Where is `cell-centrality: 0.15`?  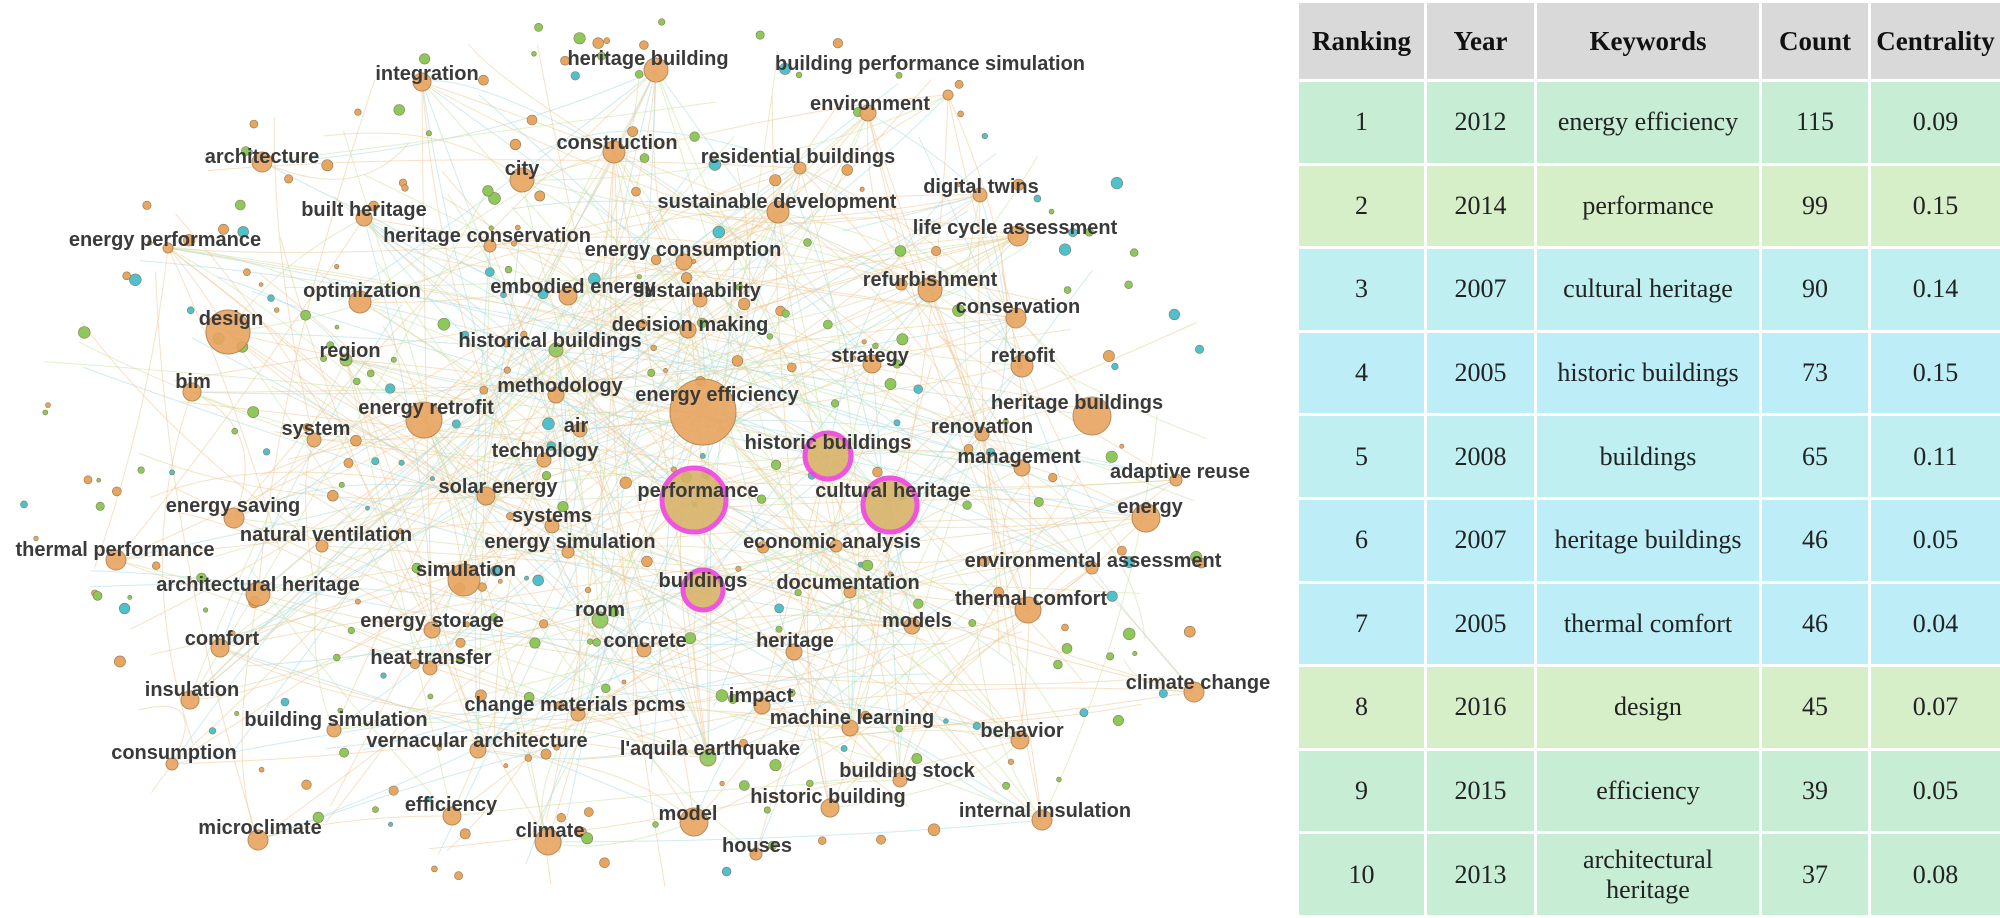 cell-centrality: 0.15 is located at coordinates (1935, 206).